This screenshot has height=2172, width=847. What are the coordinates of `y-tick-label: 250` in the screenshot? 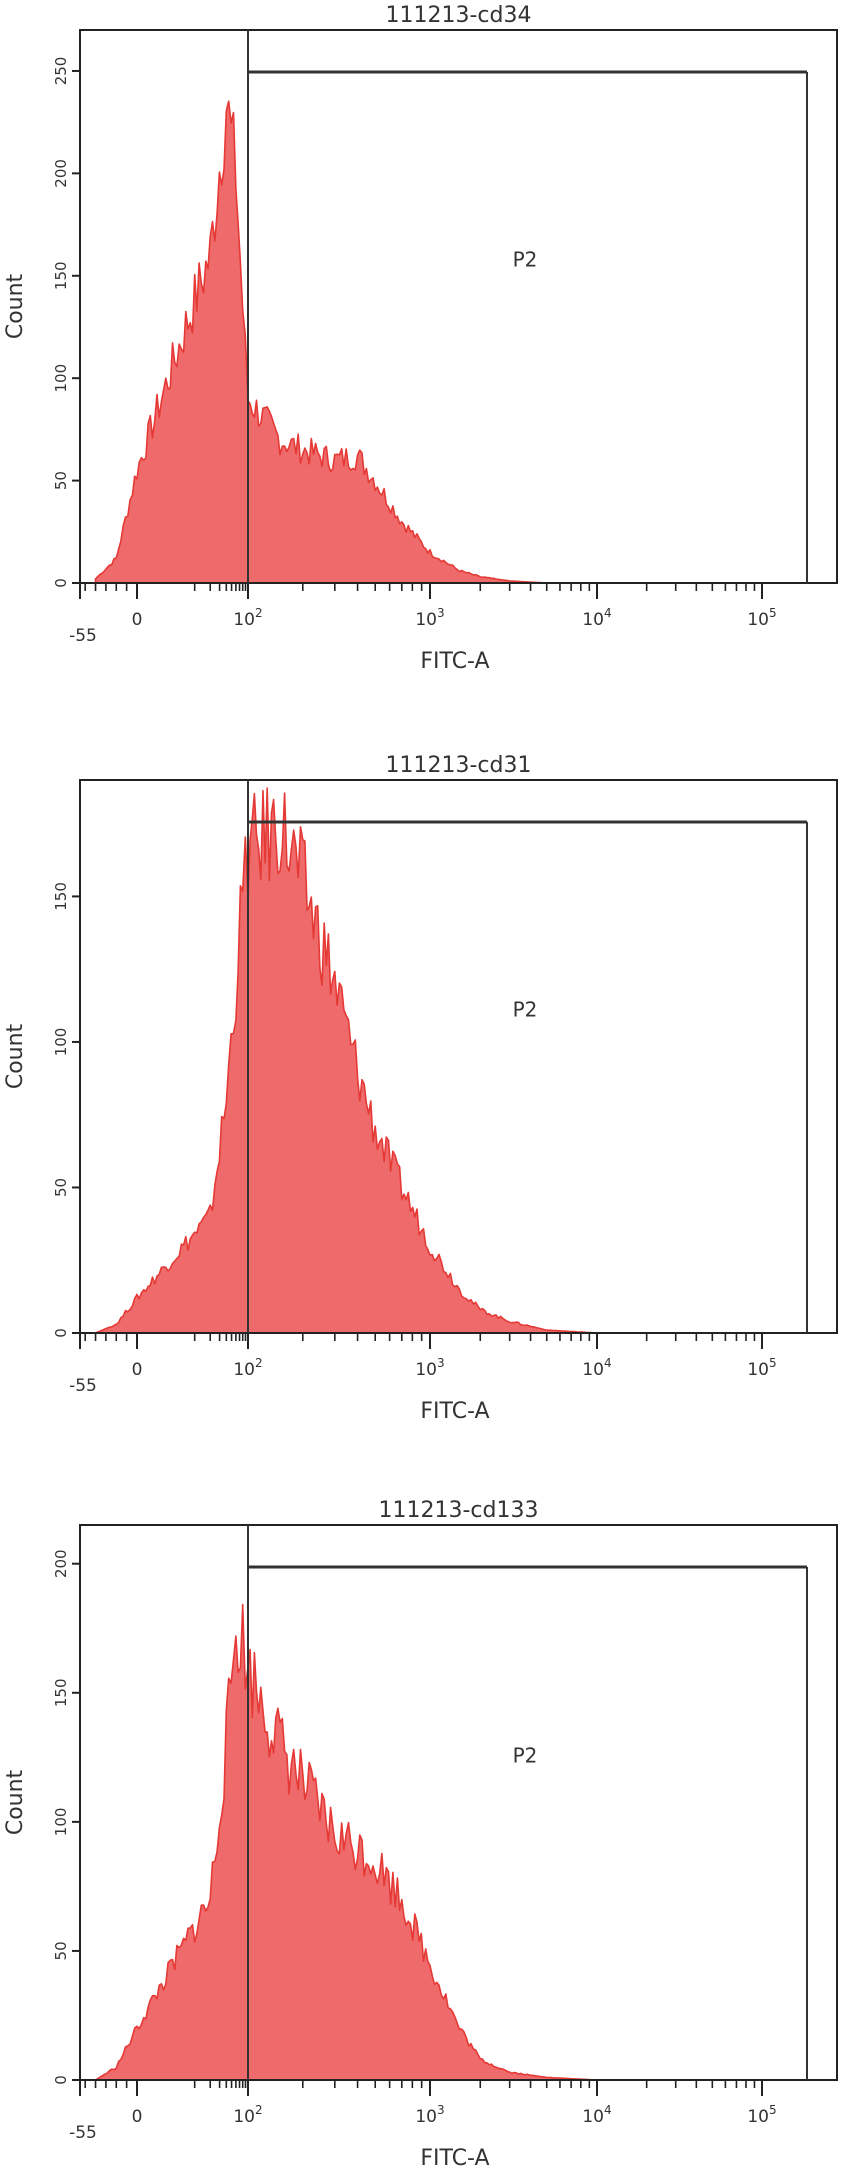 It's located at (61, 71).